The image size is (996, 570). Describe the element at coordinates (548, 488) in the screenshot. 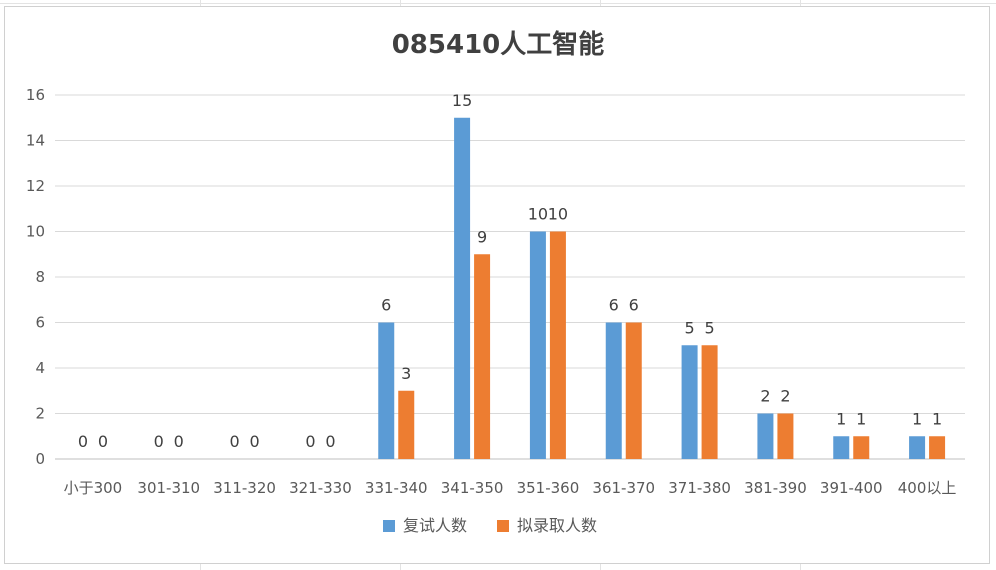

I see `x-tick-label: 351-360` at that location.